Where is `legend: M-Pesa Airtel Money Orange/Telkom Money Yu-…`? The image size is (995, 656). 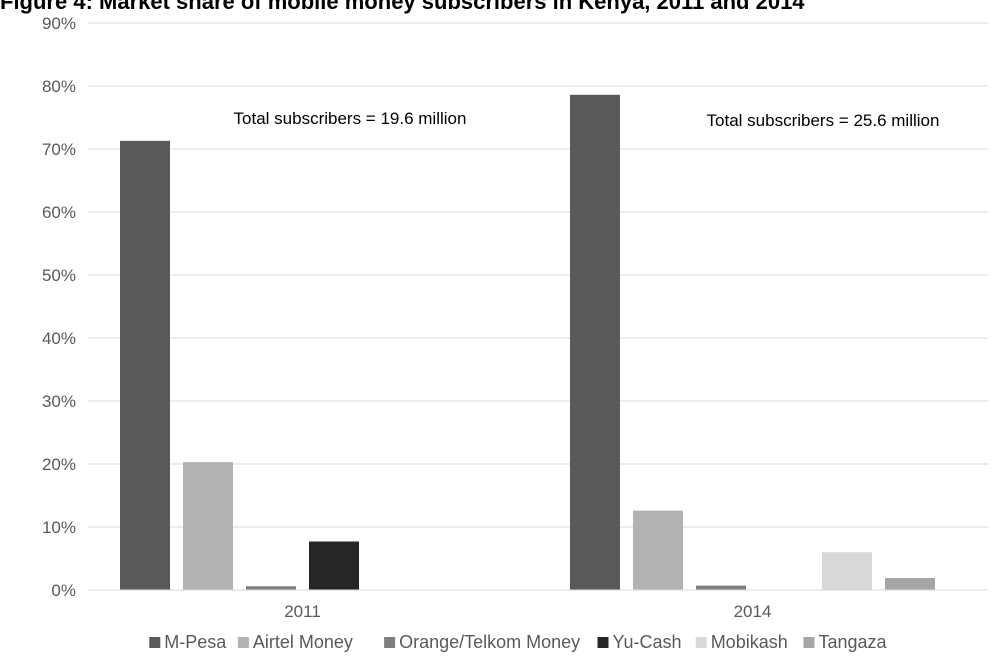
legend: M-Pesa Airtel Money Orange/Telkom Money Yu-… is located at coordinates (518, 642).